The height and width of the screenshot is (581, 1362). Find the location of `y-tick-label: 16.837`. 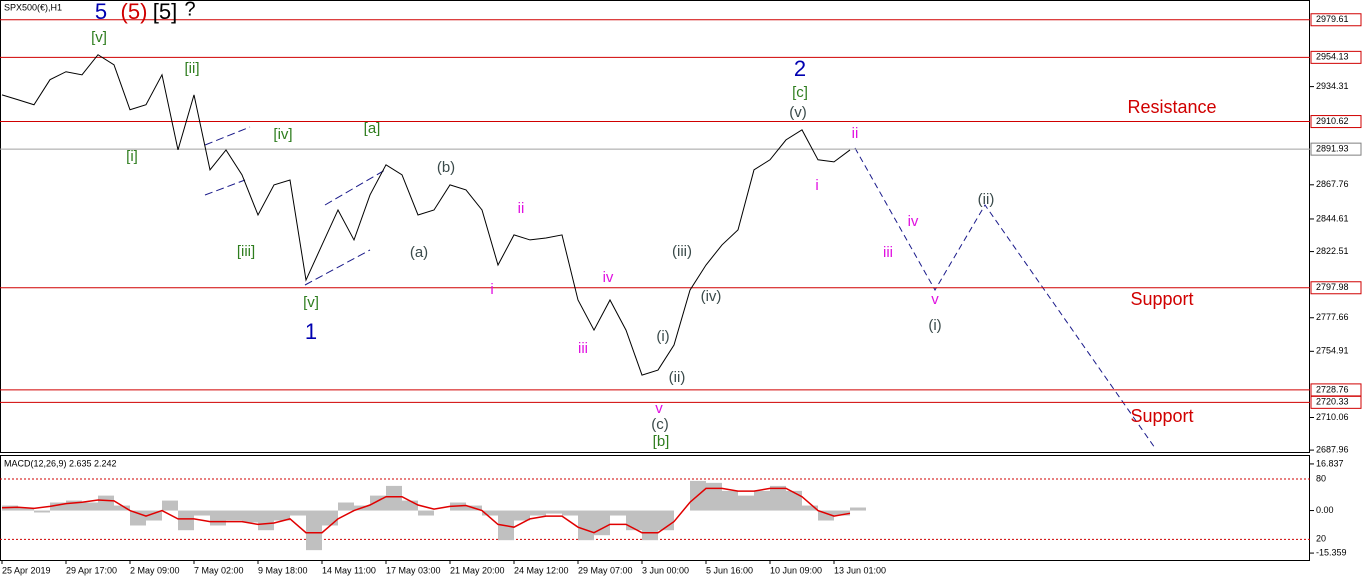

y-tick-label: 16.837 is located at coordinates (1330, 463).